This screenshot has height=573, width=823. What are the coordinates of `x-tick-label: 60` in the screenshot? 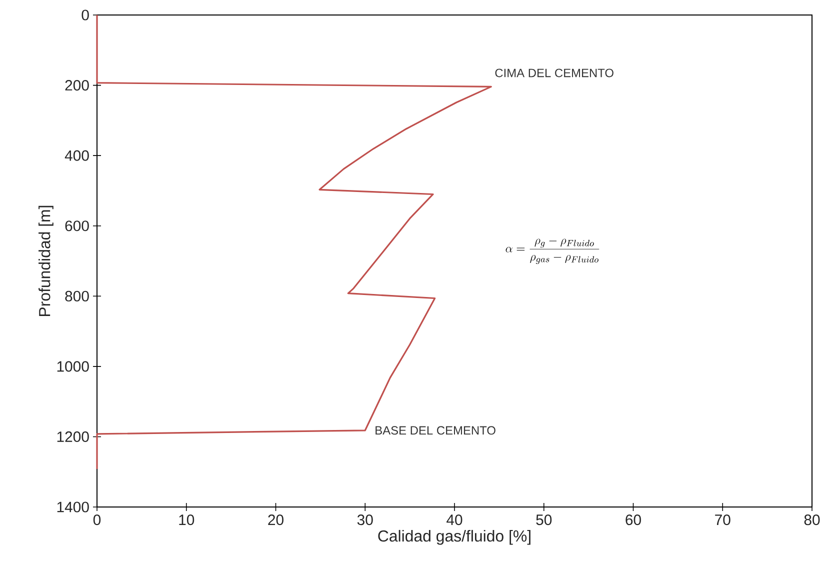 It's located at (633, 520).